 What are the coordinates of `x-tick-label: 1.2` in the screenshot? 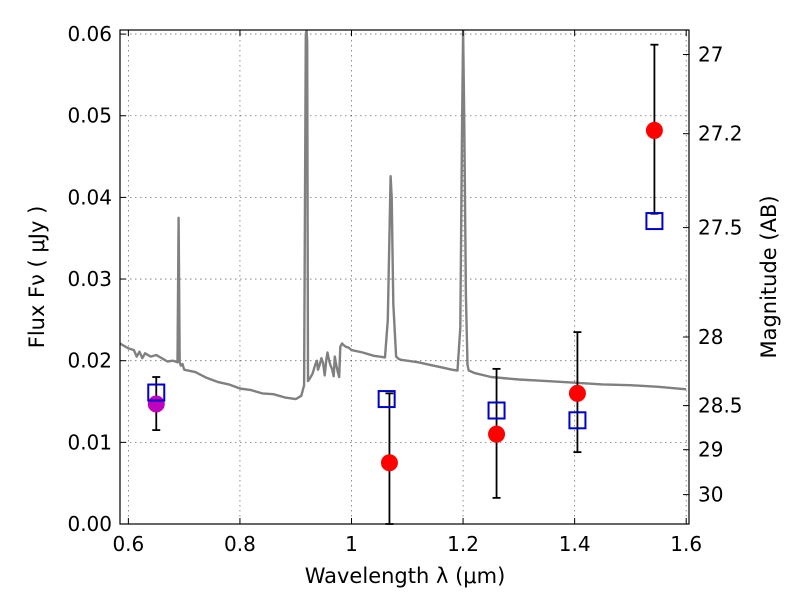 It's located at (463, 544).